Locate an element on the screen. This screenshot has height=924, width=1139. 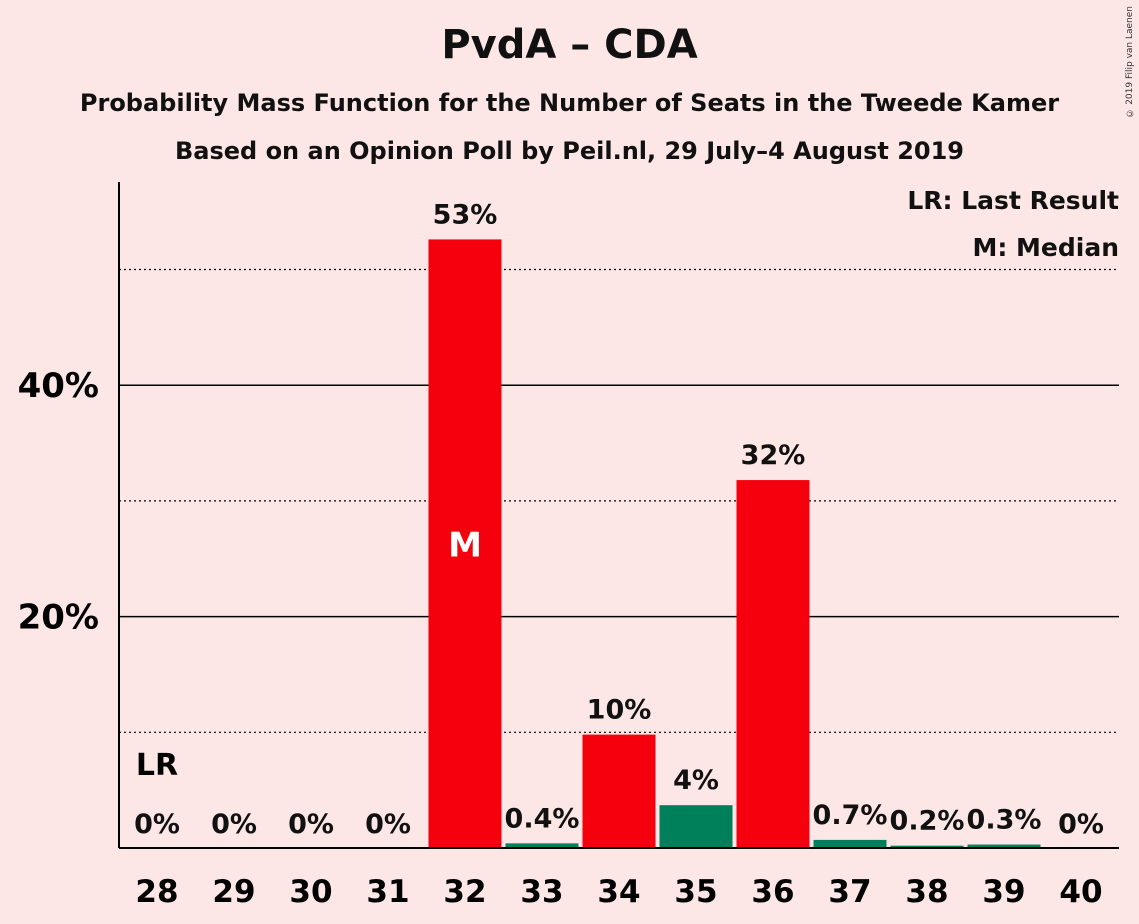
y-tick-label: 40% is located at coordinates (58, 386).